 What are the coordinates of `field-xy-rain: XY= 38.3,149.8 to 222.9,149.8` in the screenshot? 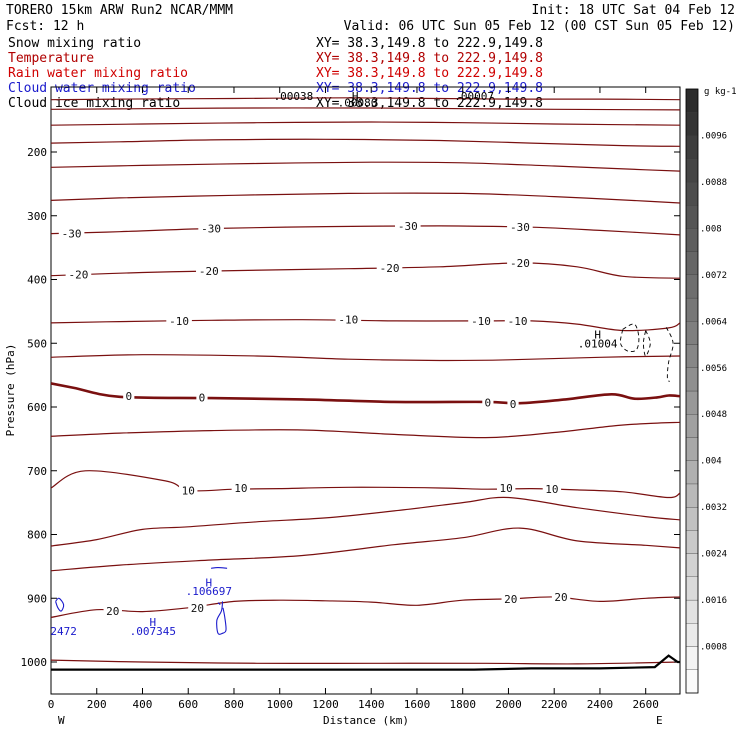 It's located at (429, 73).